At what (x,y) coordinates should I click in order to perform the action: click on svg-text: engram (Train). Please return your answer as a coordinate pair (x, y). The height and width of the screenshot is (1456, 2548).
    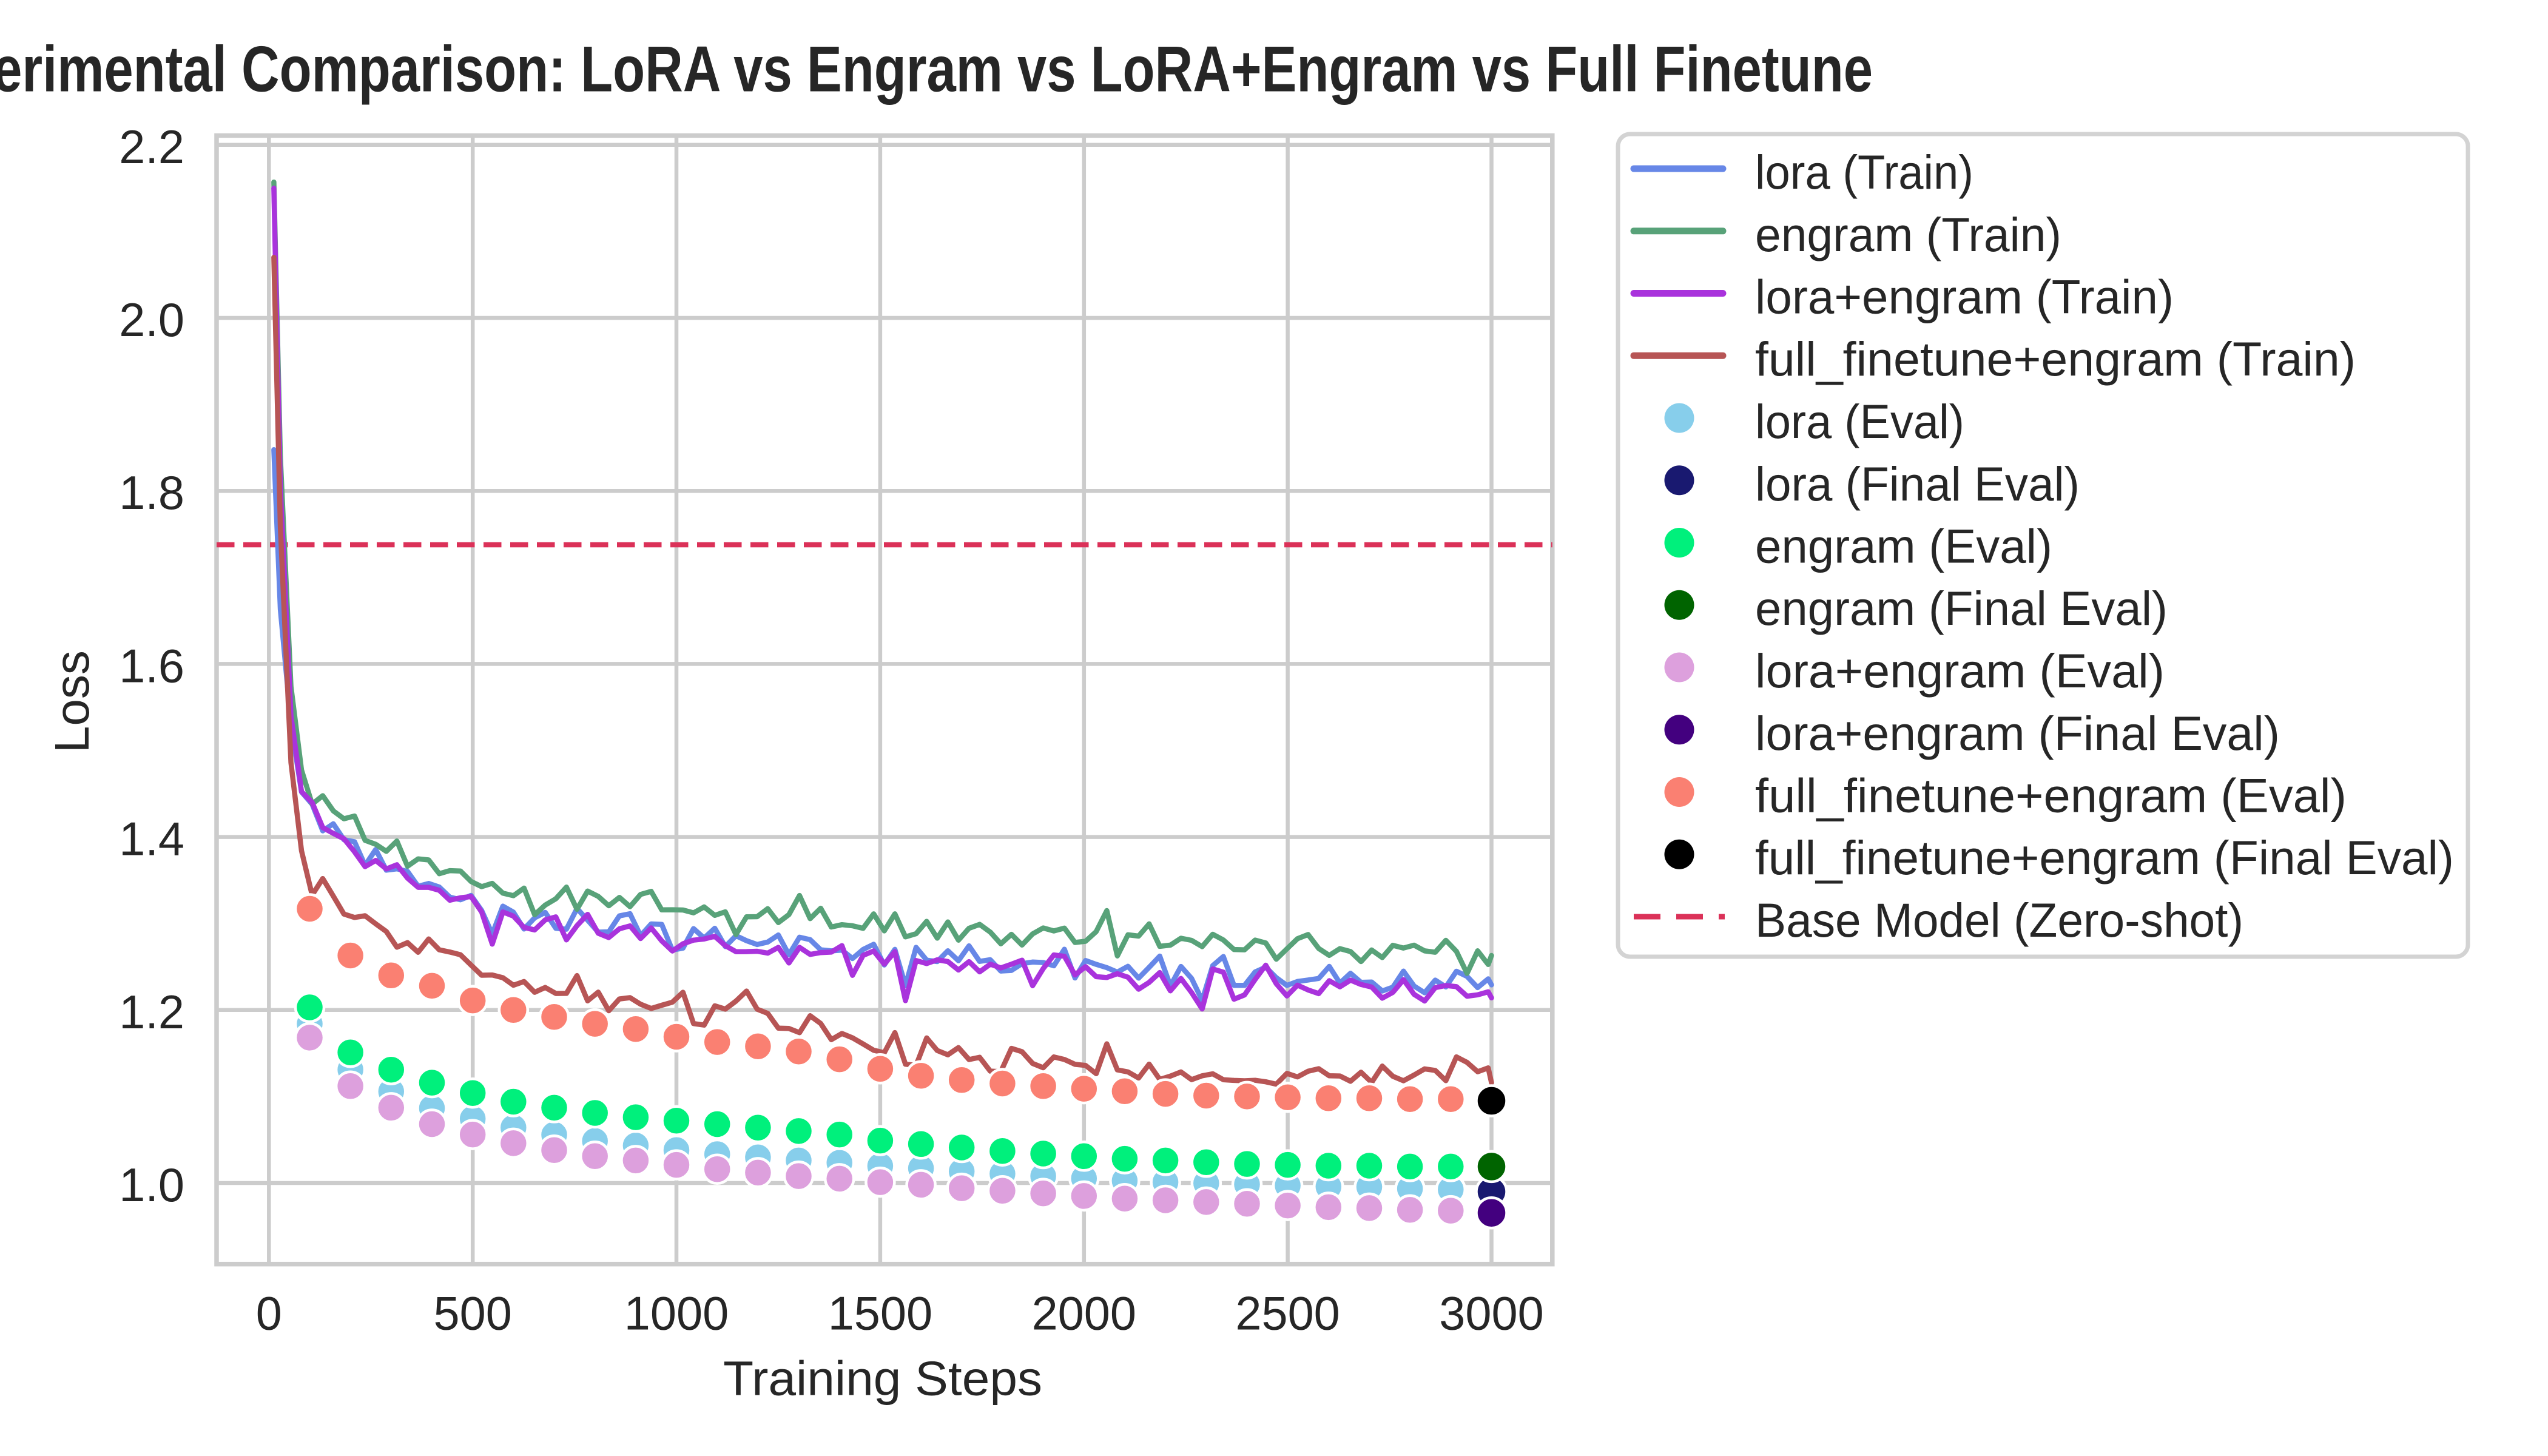
    Looking at the image, I should click on (1908, 234).